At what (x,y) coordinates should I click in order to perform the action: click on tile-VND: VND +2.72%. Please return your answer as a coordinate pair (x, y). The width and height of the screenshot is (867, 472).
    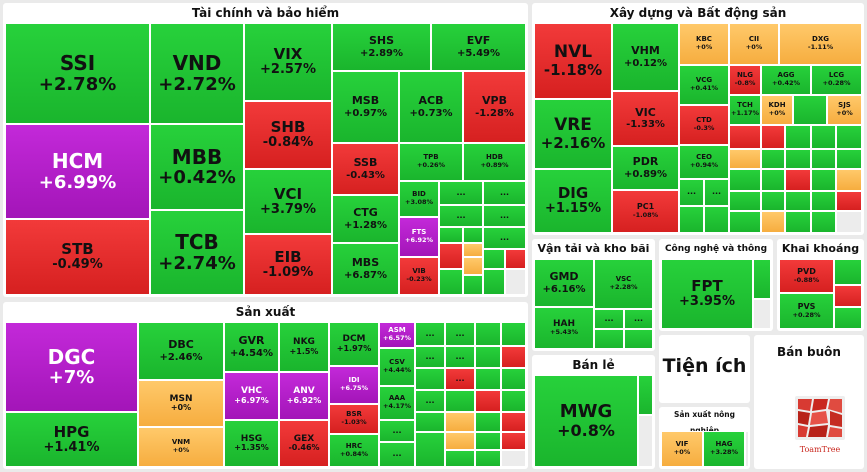
    Looking at the image, I should click on (197, 73).